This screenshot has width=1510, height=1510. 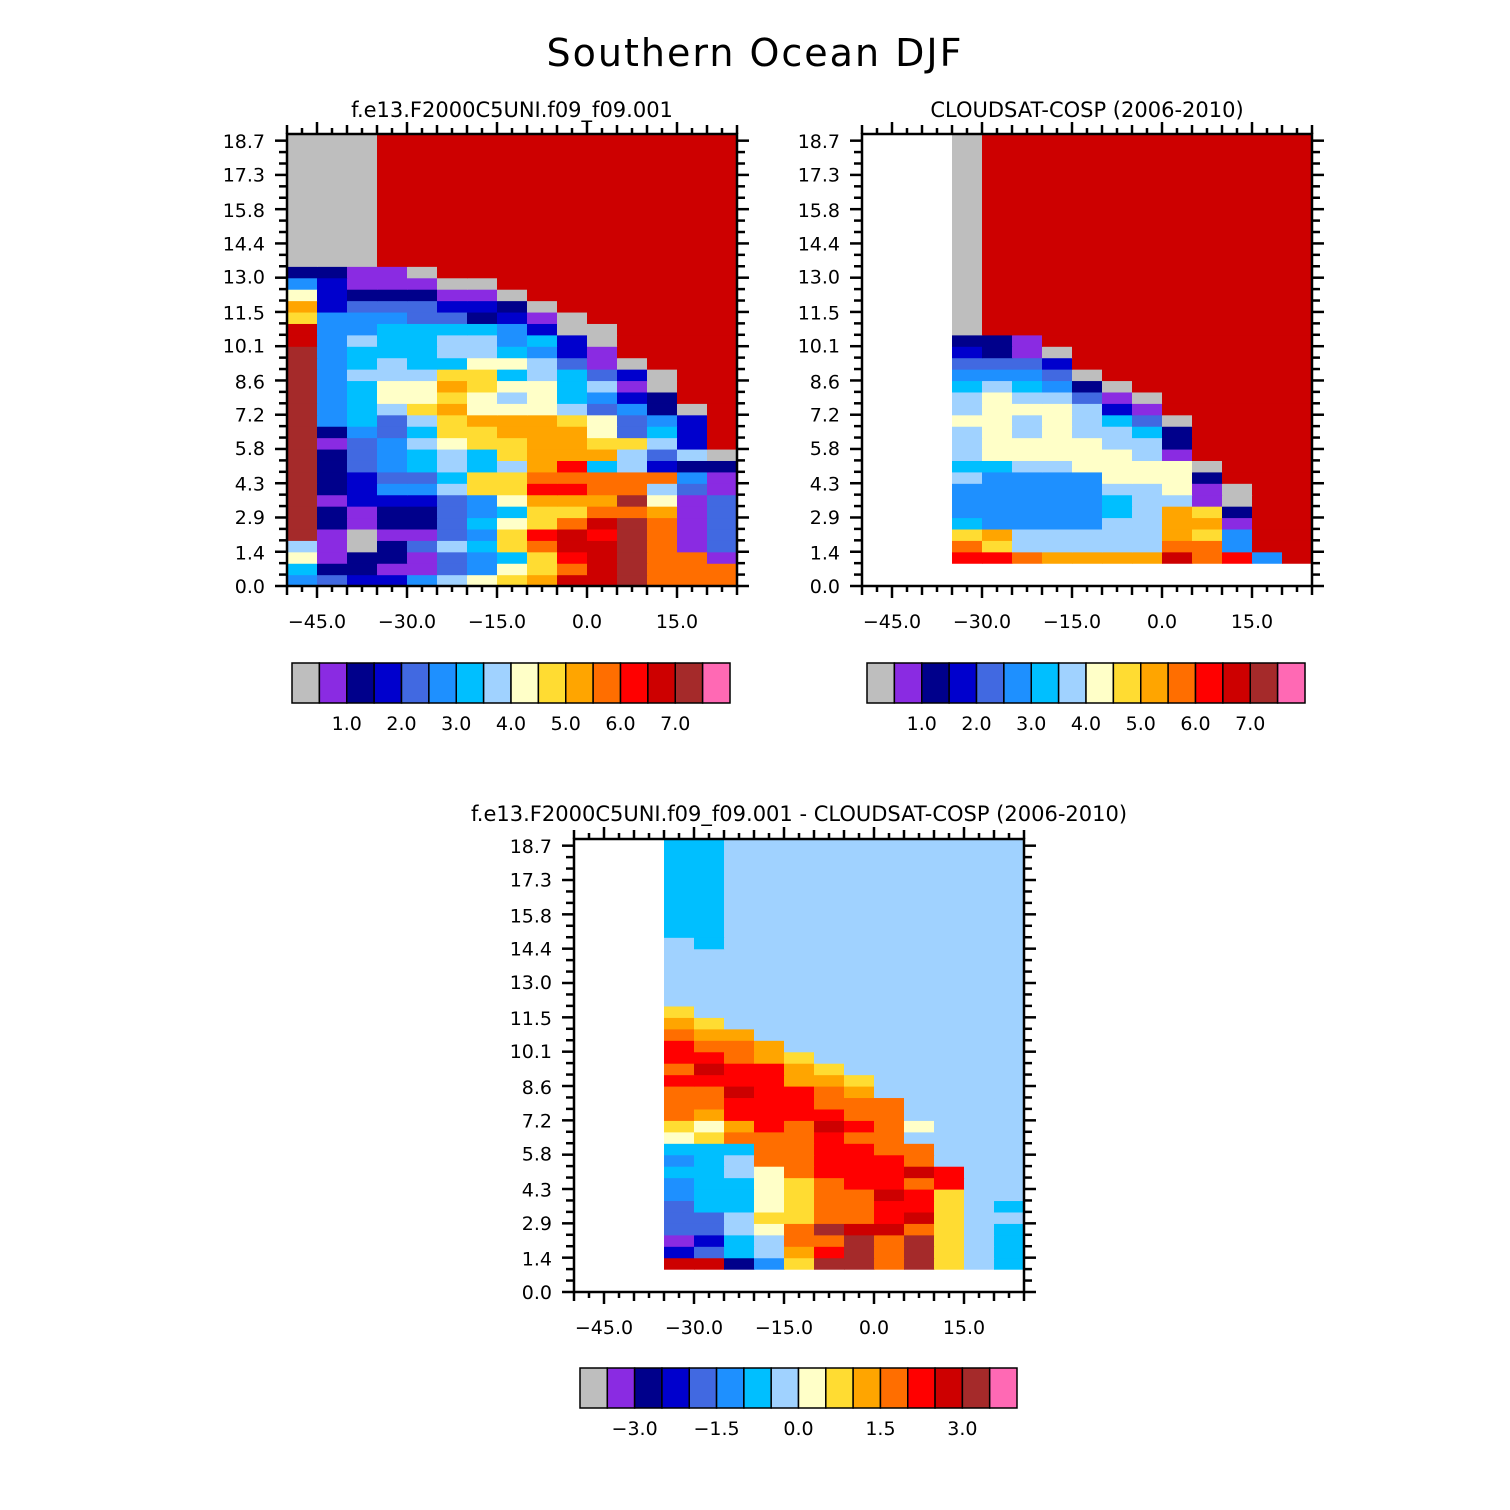 I want to click on x-tick-label: 0.0, so click(x=1162, y=622).